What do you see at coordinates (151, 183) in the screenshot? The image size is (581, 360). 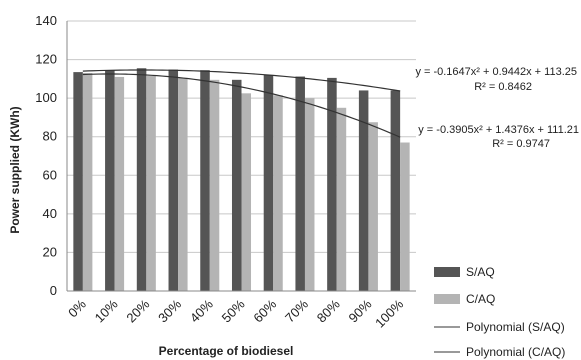 I see `bar-c-aq-20pct` at bounding box center [151, 183].